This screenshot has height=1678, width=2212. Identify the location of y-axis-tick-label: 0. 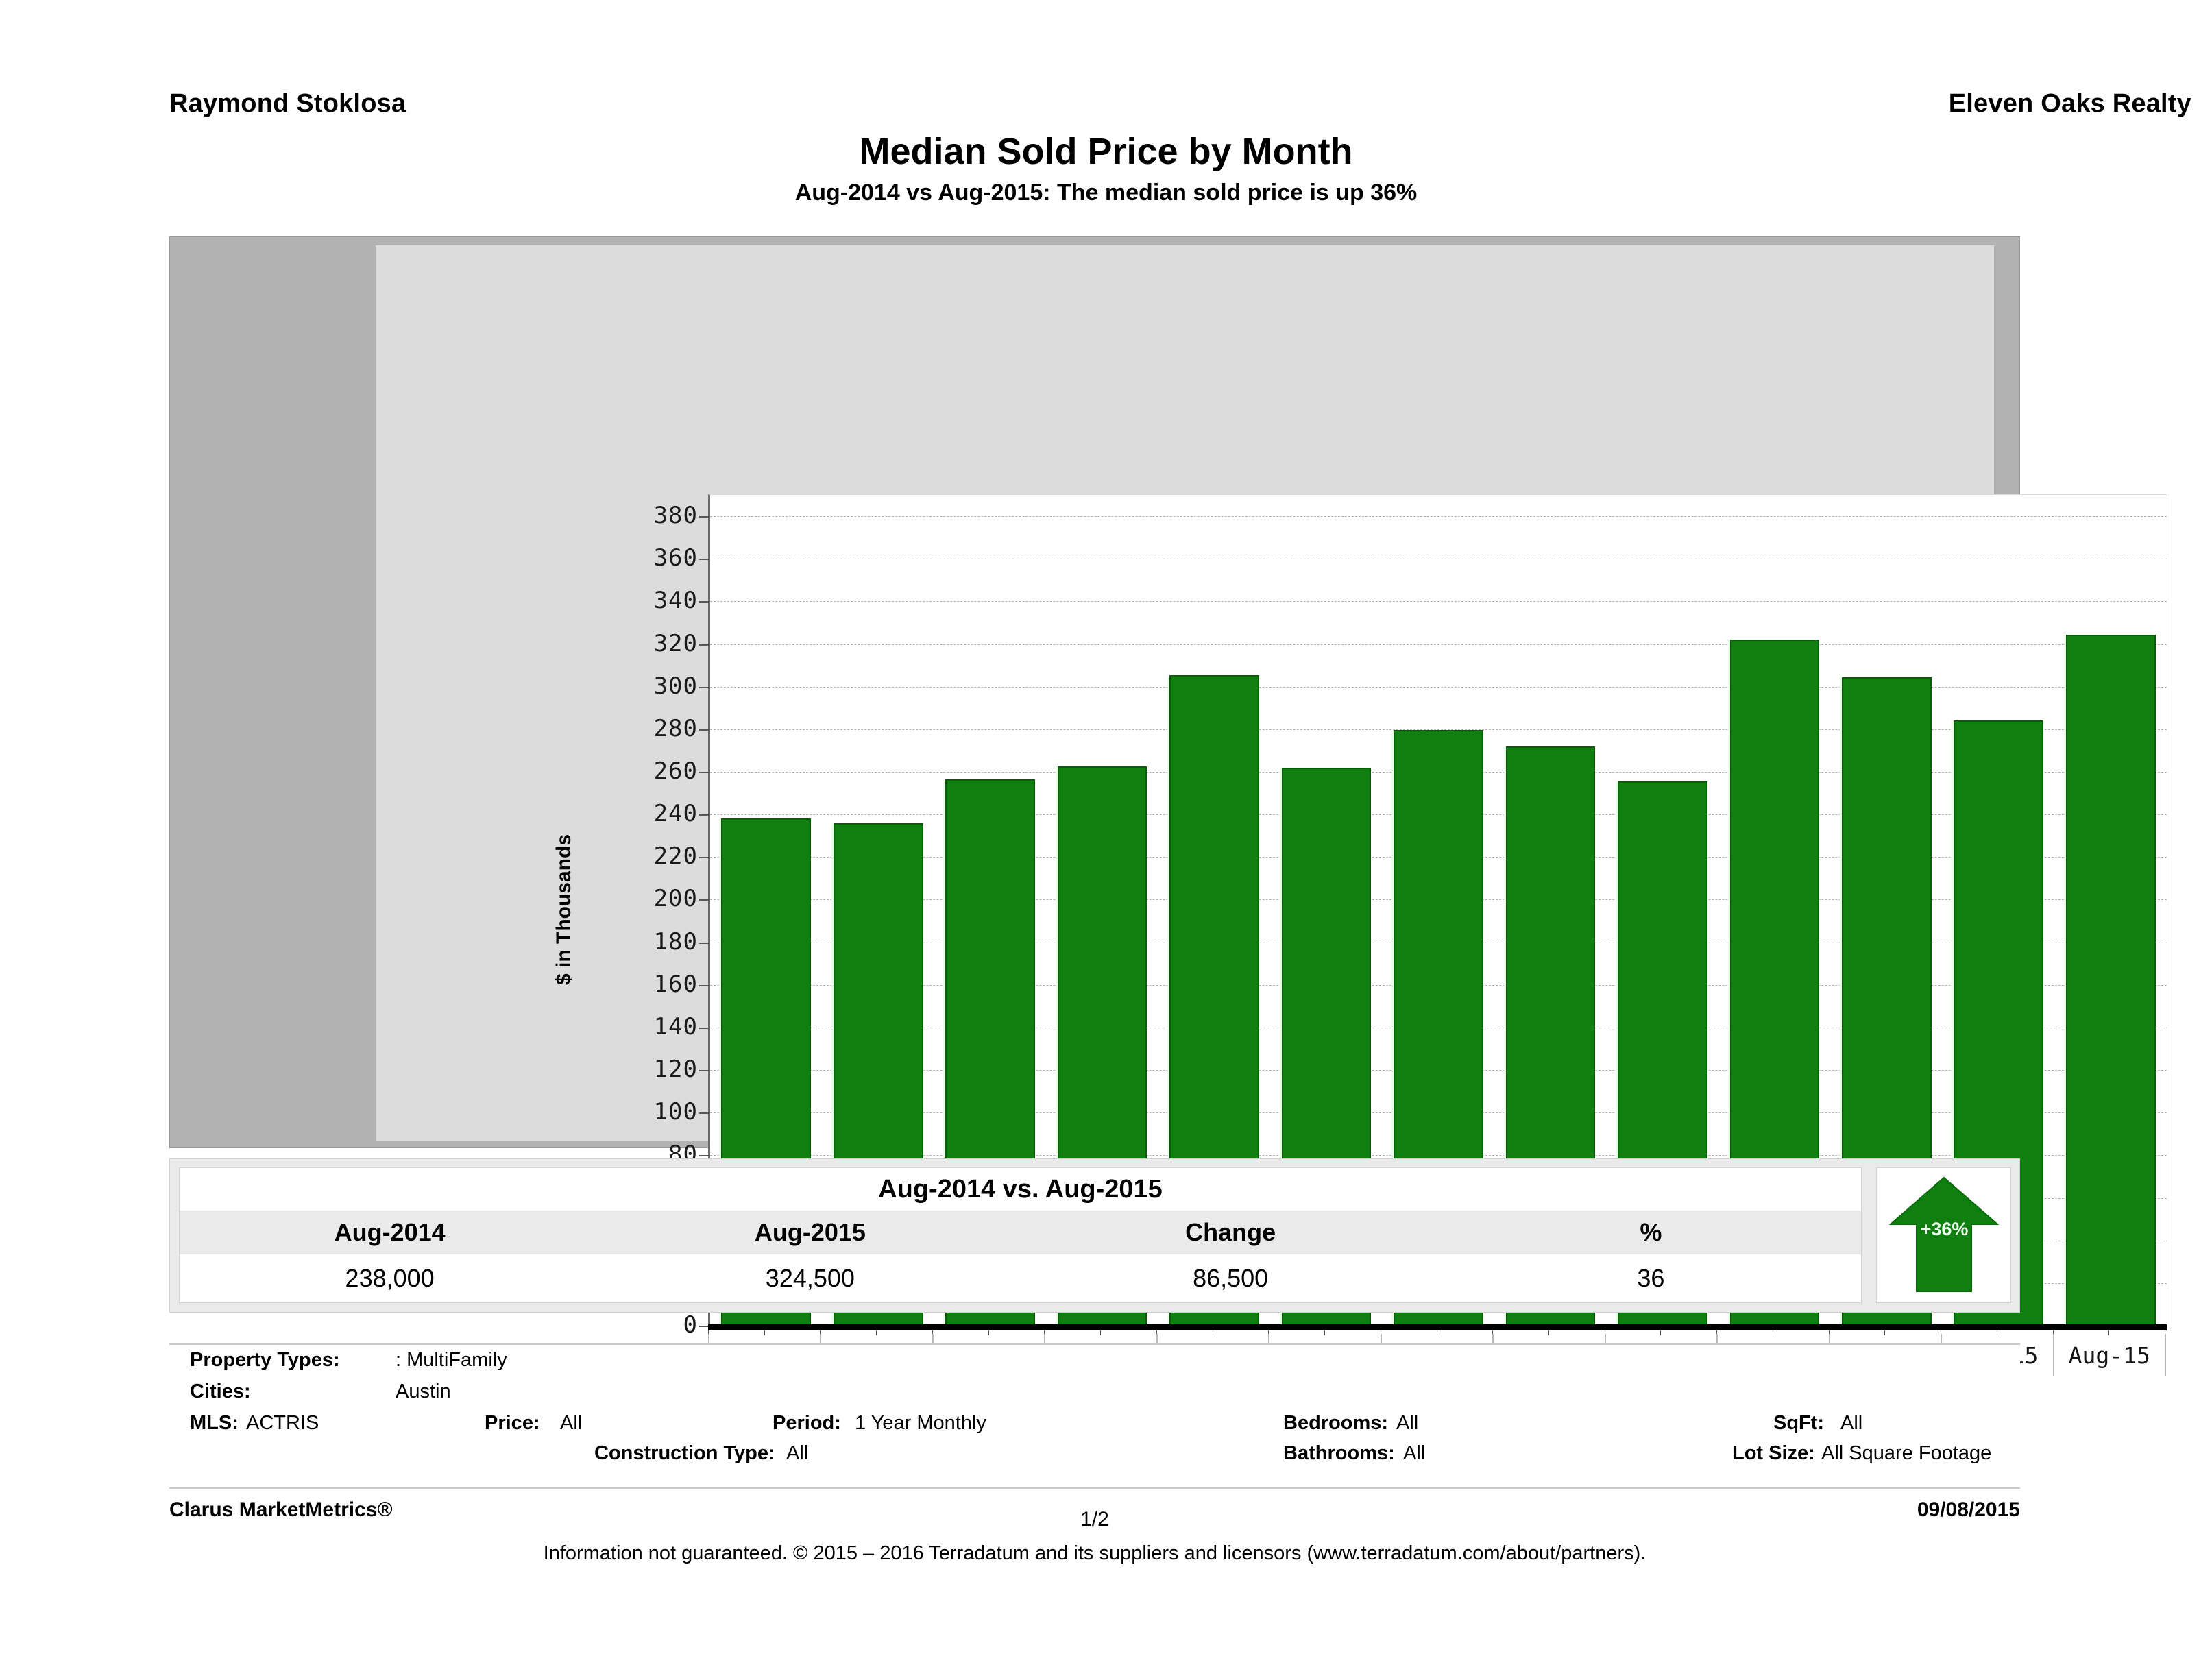
(691, 1325).